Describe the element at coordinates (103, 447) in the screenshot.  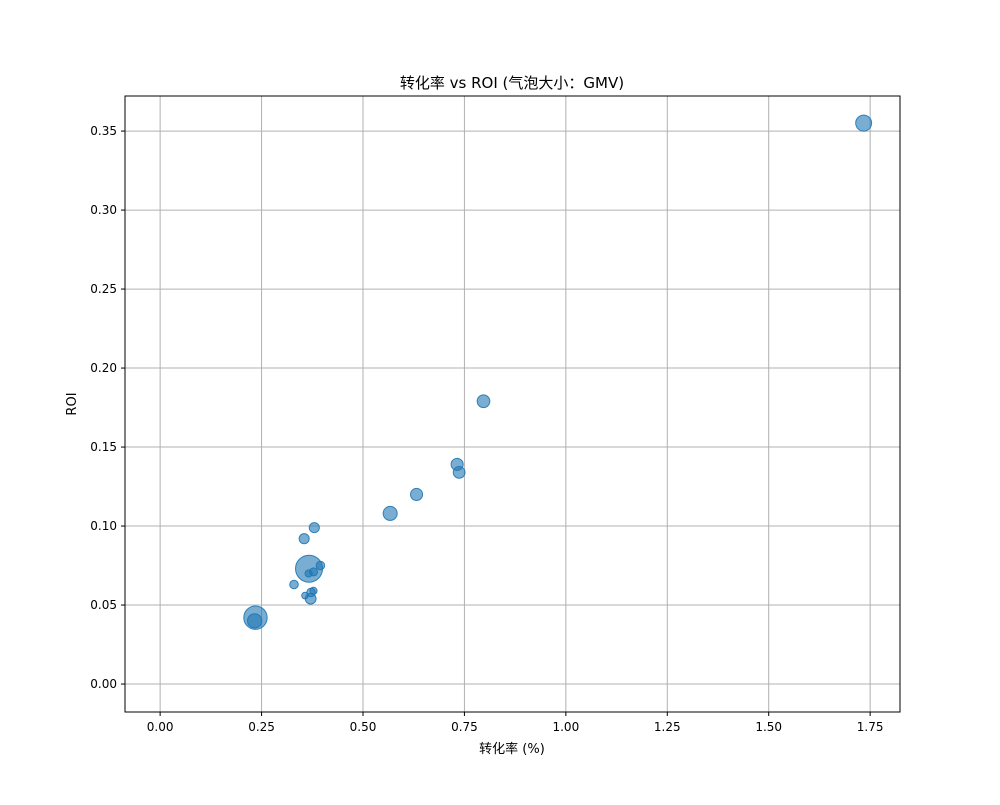
I see `y-tick-label: 0.15` at that location.